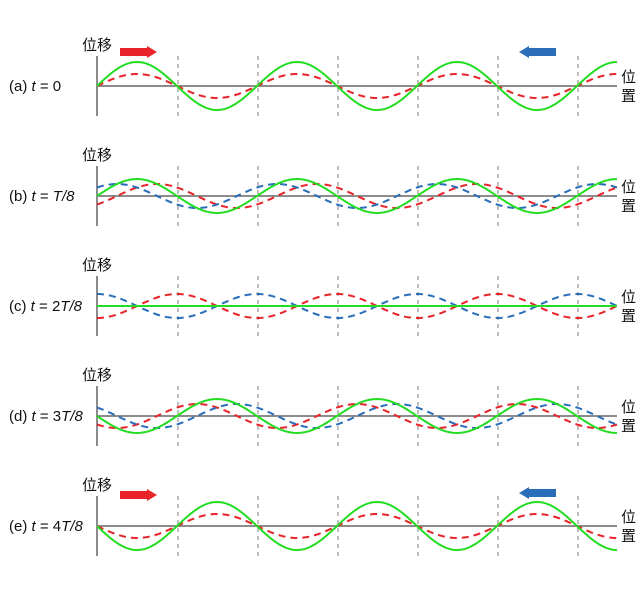 The image size is (641, 591). Describe the element at coordinates (35, 86) in the screenshot. I see `time-label: (a) t = 0` at that location.